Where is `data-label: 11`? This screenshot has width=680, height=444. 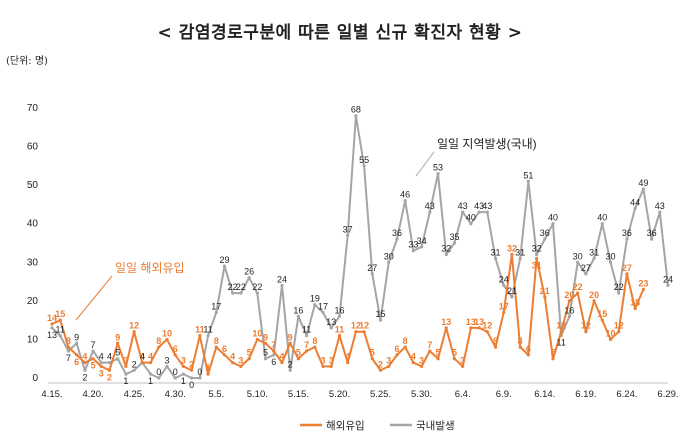
data-label: 11 is located at coordinates (200, 330).